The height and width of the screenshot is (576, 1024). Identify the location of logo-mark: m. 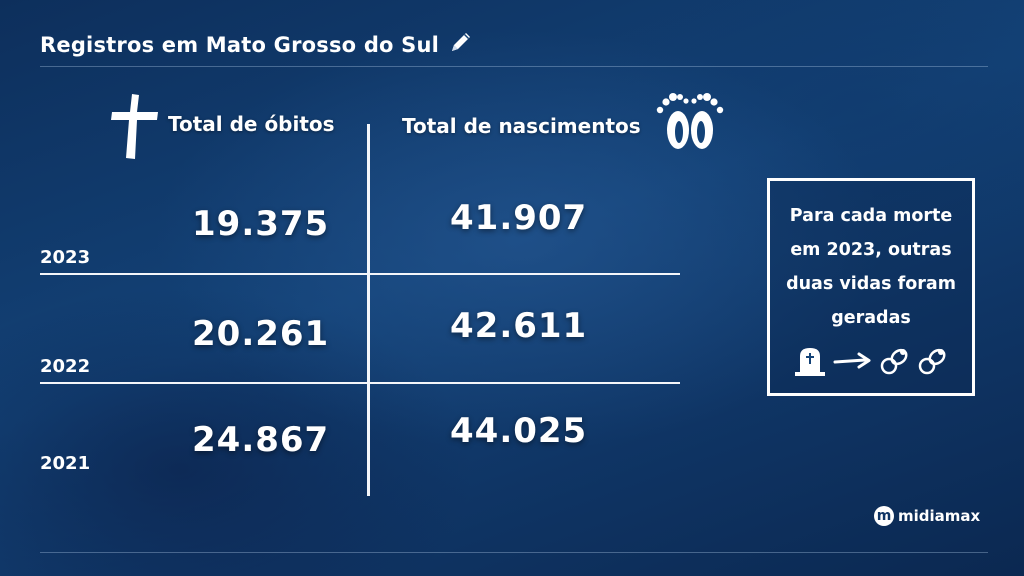
(884, 516).